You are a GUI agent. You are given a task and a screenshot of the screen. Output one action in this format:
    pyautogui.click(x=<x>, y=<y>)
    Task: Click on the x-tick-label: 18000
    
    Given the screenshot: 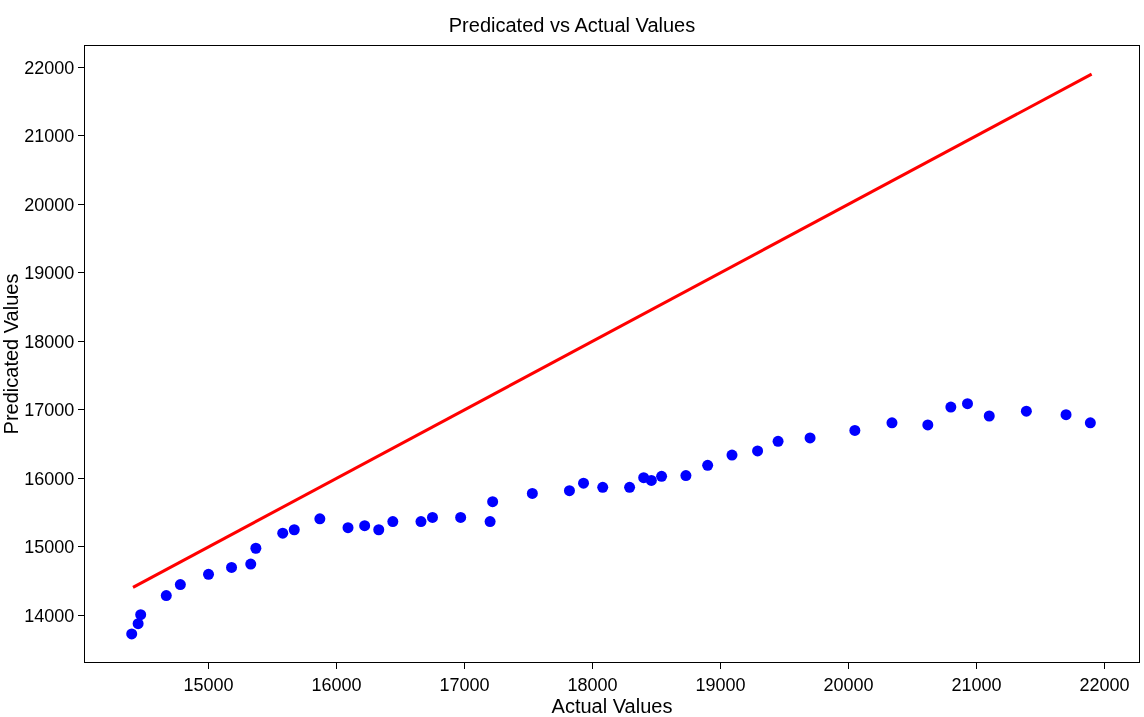 What is the action you would take?
    pyautogui.click(x=592, y=684)
    